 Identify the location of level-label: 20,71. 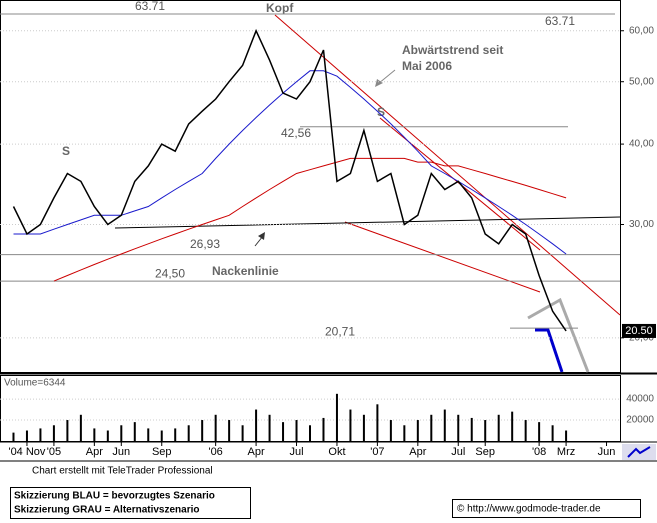
(340, 331).